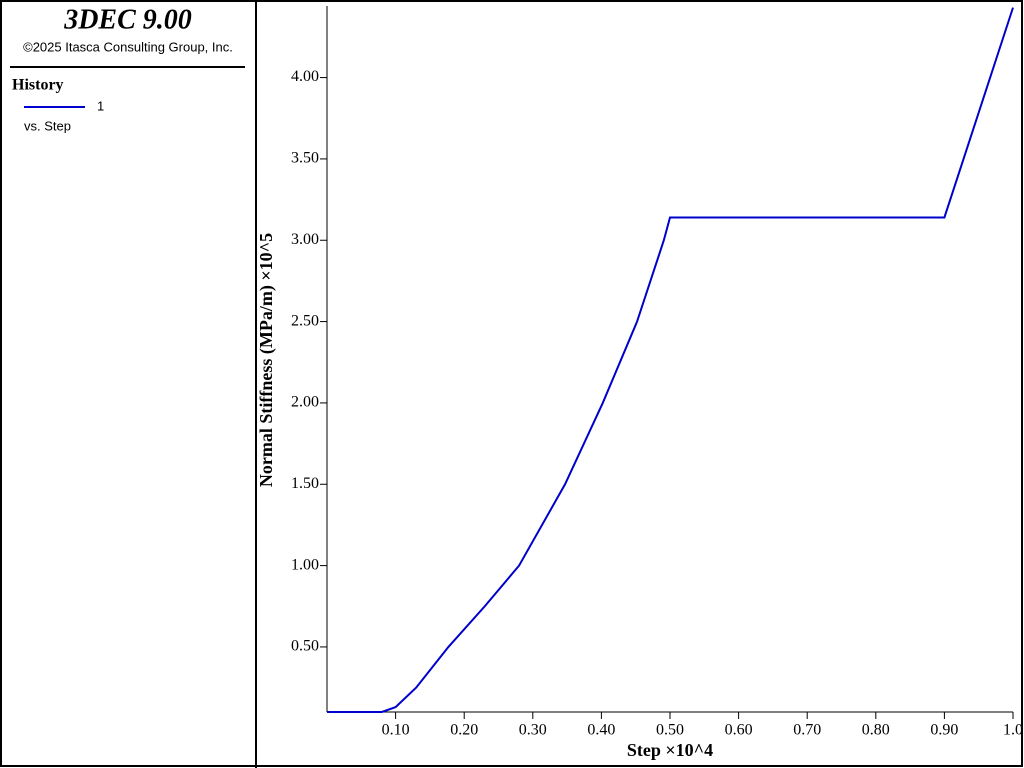  I want to click on x-tick-label: 0.90, so click(944, 730).